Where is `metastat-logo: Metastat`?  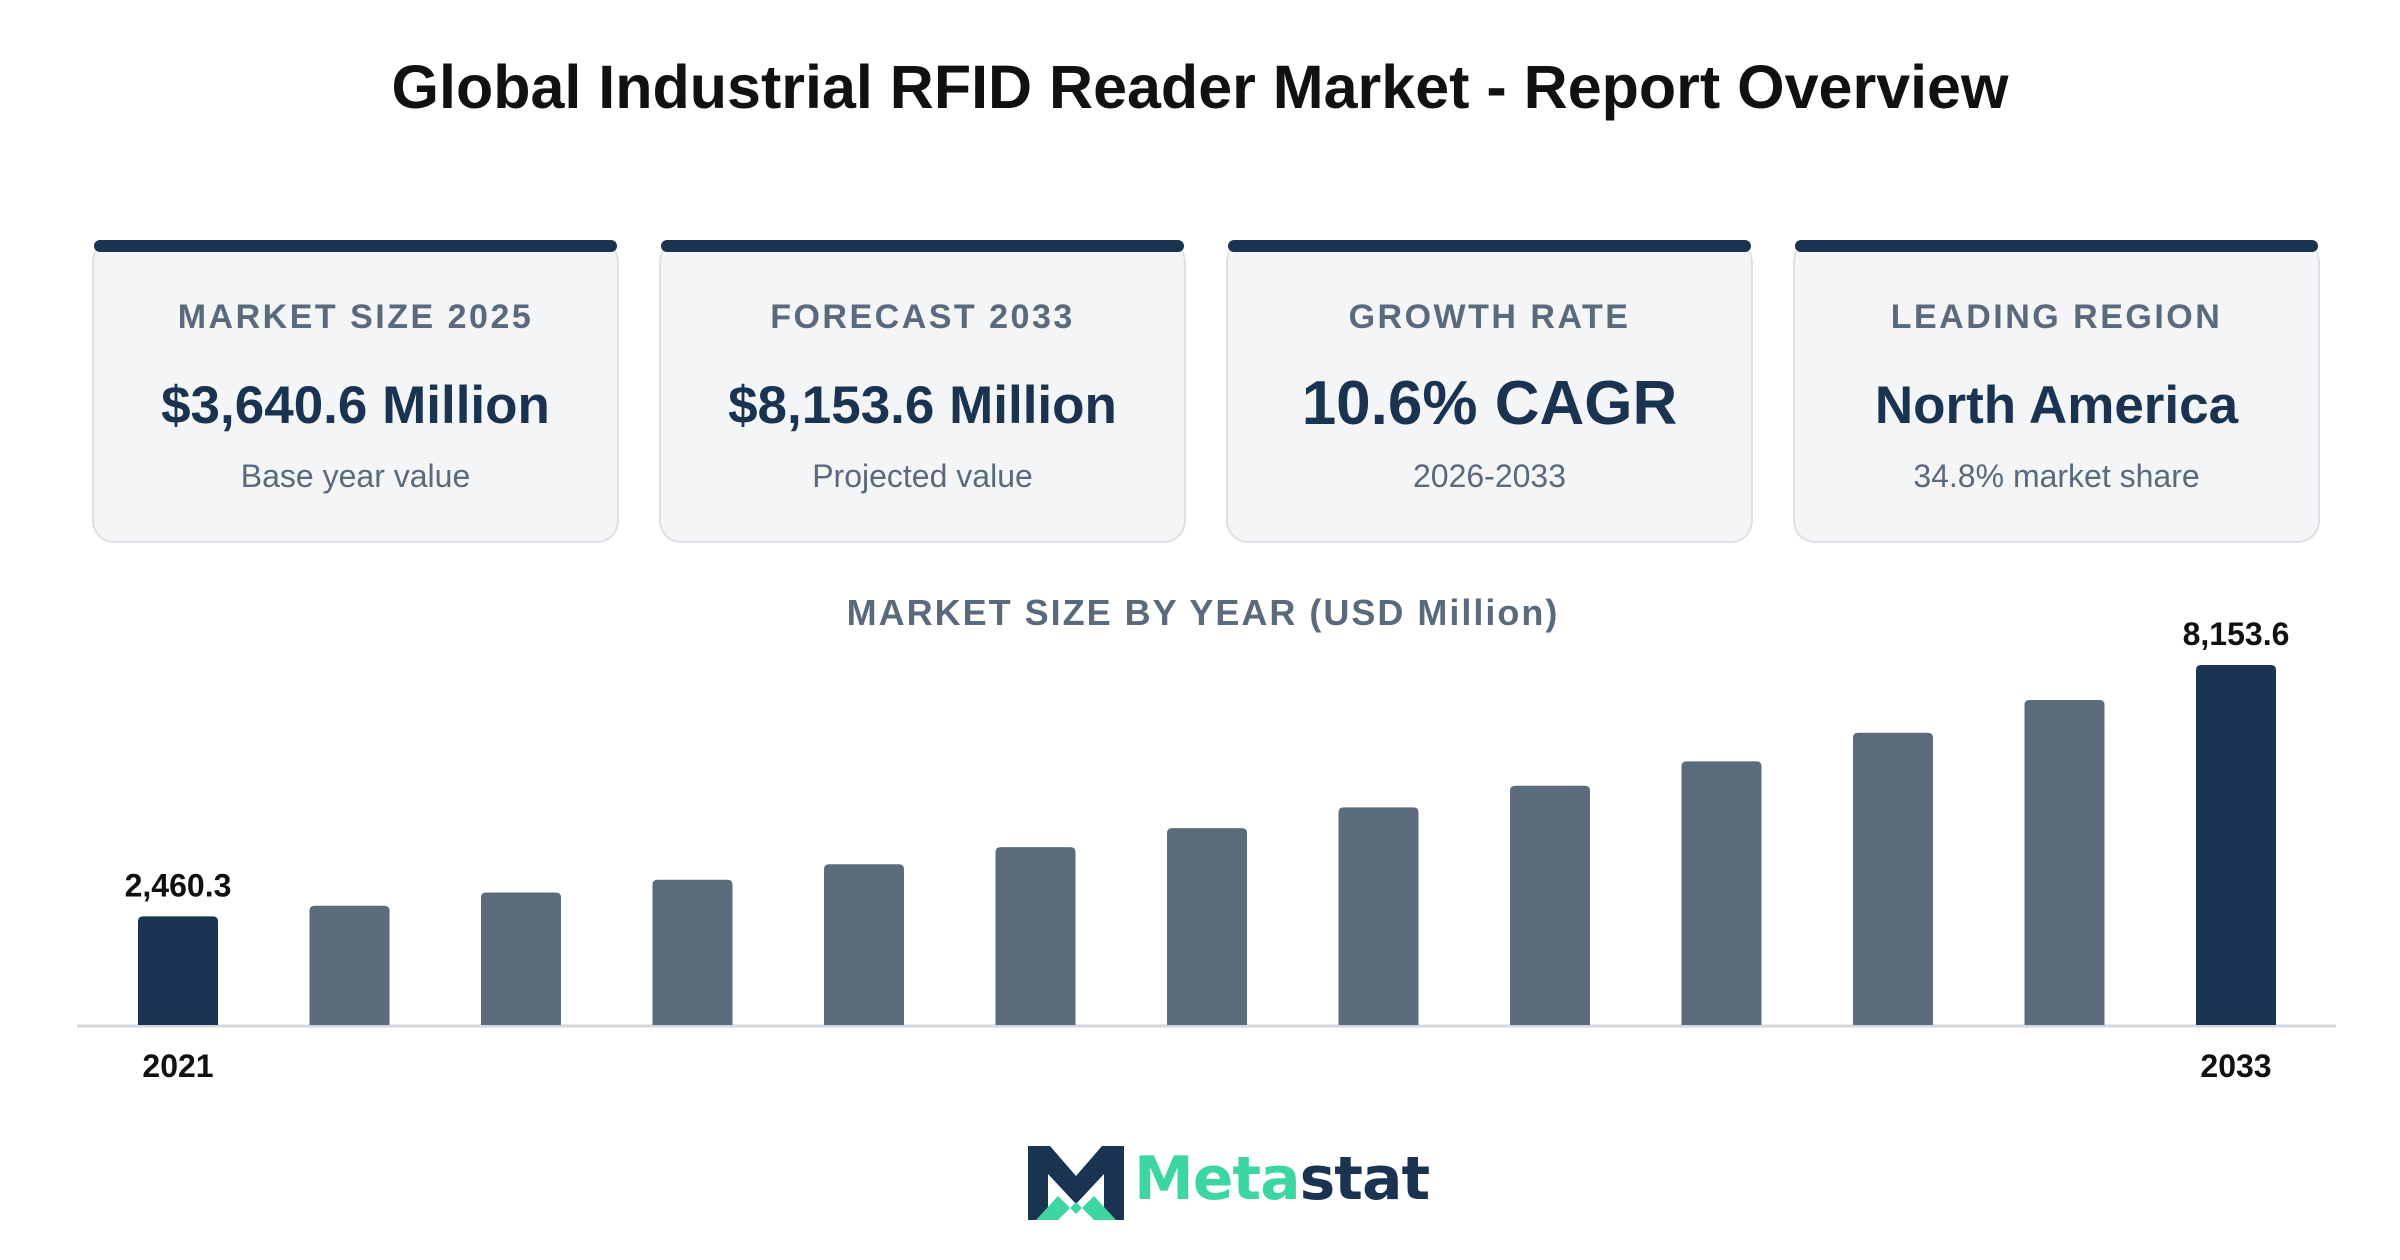
metastat-logo: Metastat is located at coordinates (1228, 1182).